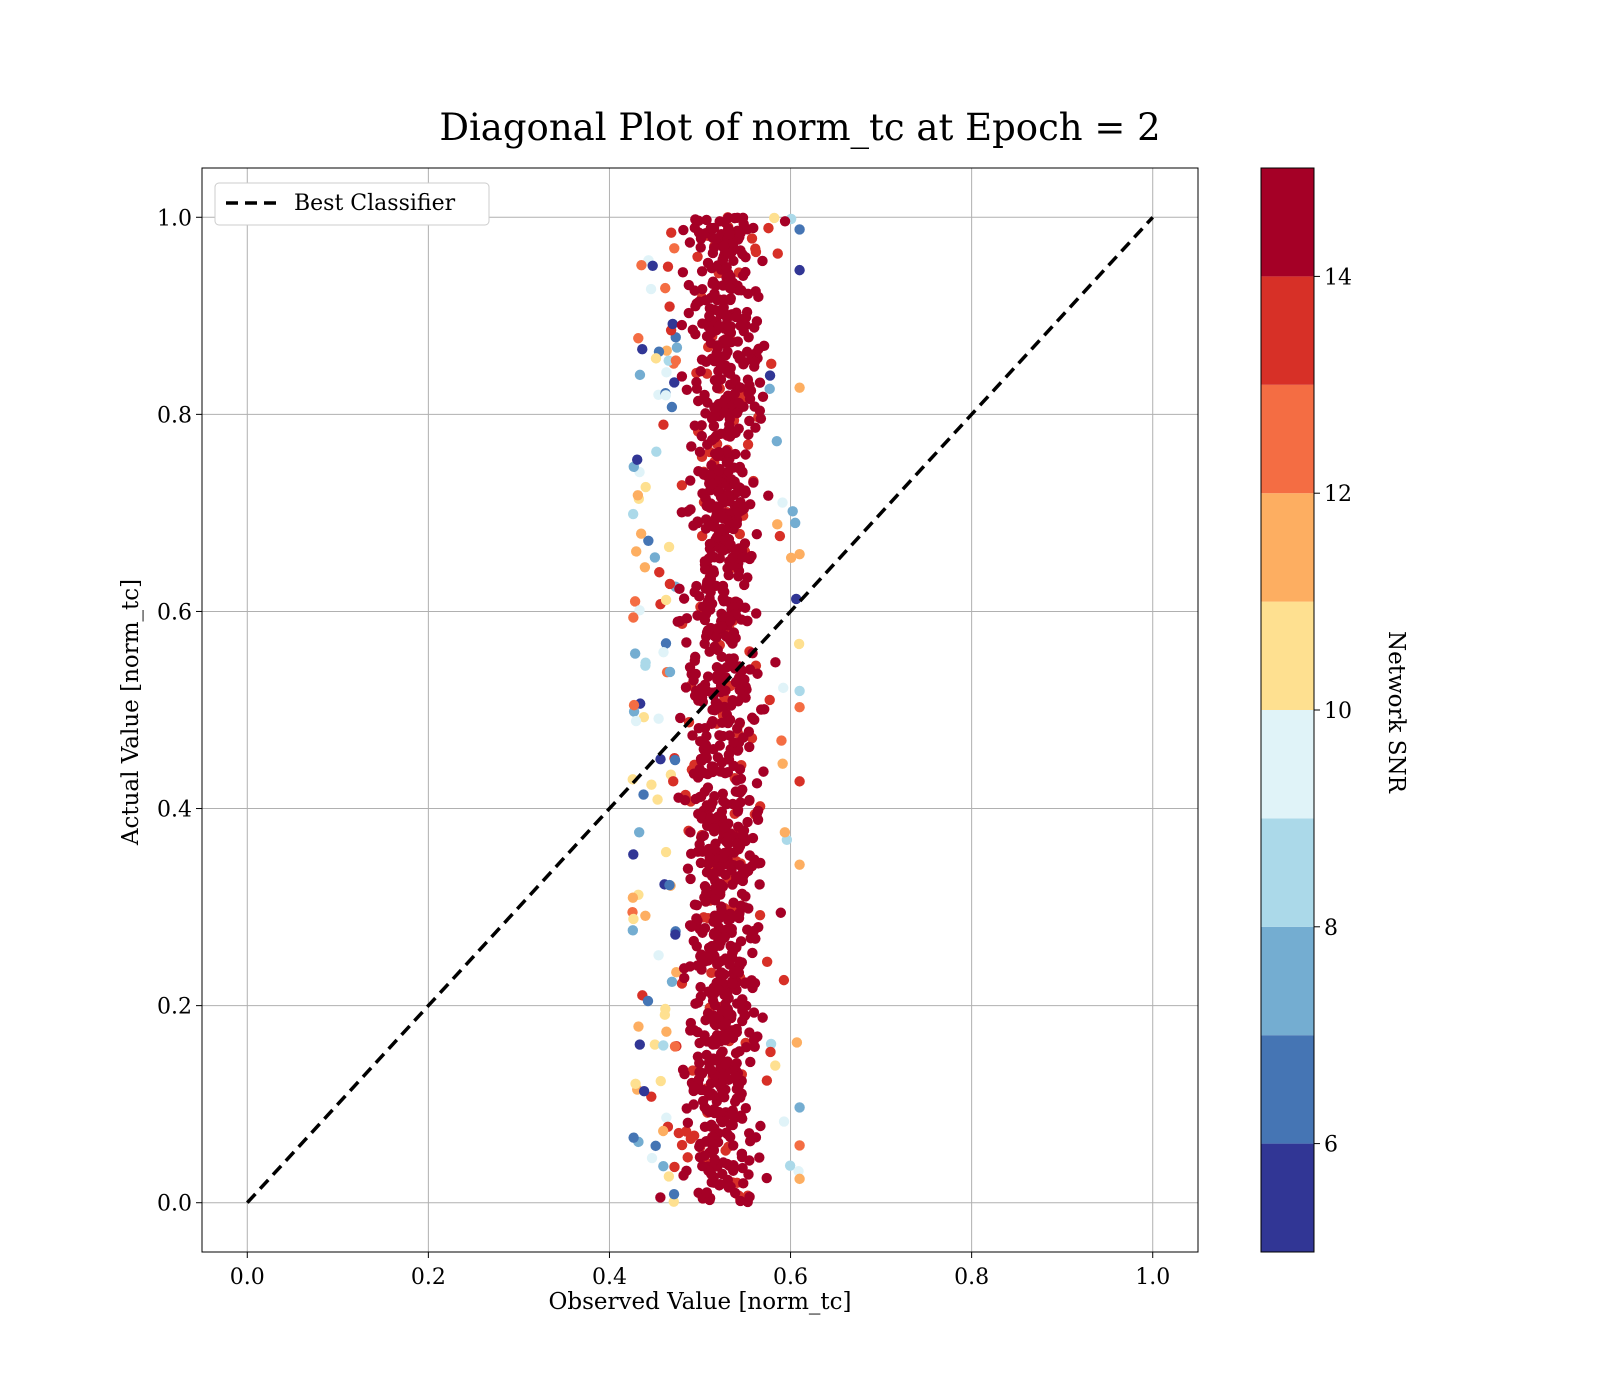  What do you see at coordinates (1338, 711) in the screenshot?
I see `colorbar-tick-label: 10` at bounding box center [1338, 711].